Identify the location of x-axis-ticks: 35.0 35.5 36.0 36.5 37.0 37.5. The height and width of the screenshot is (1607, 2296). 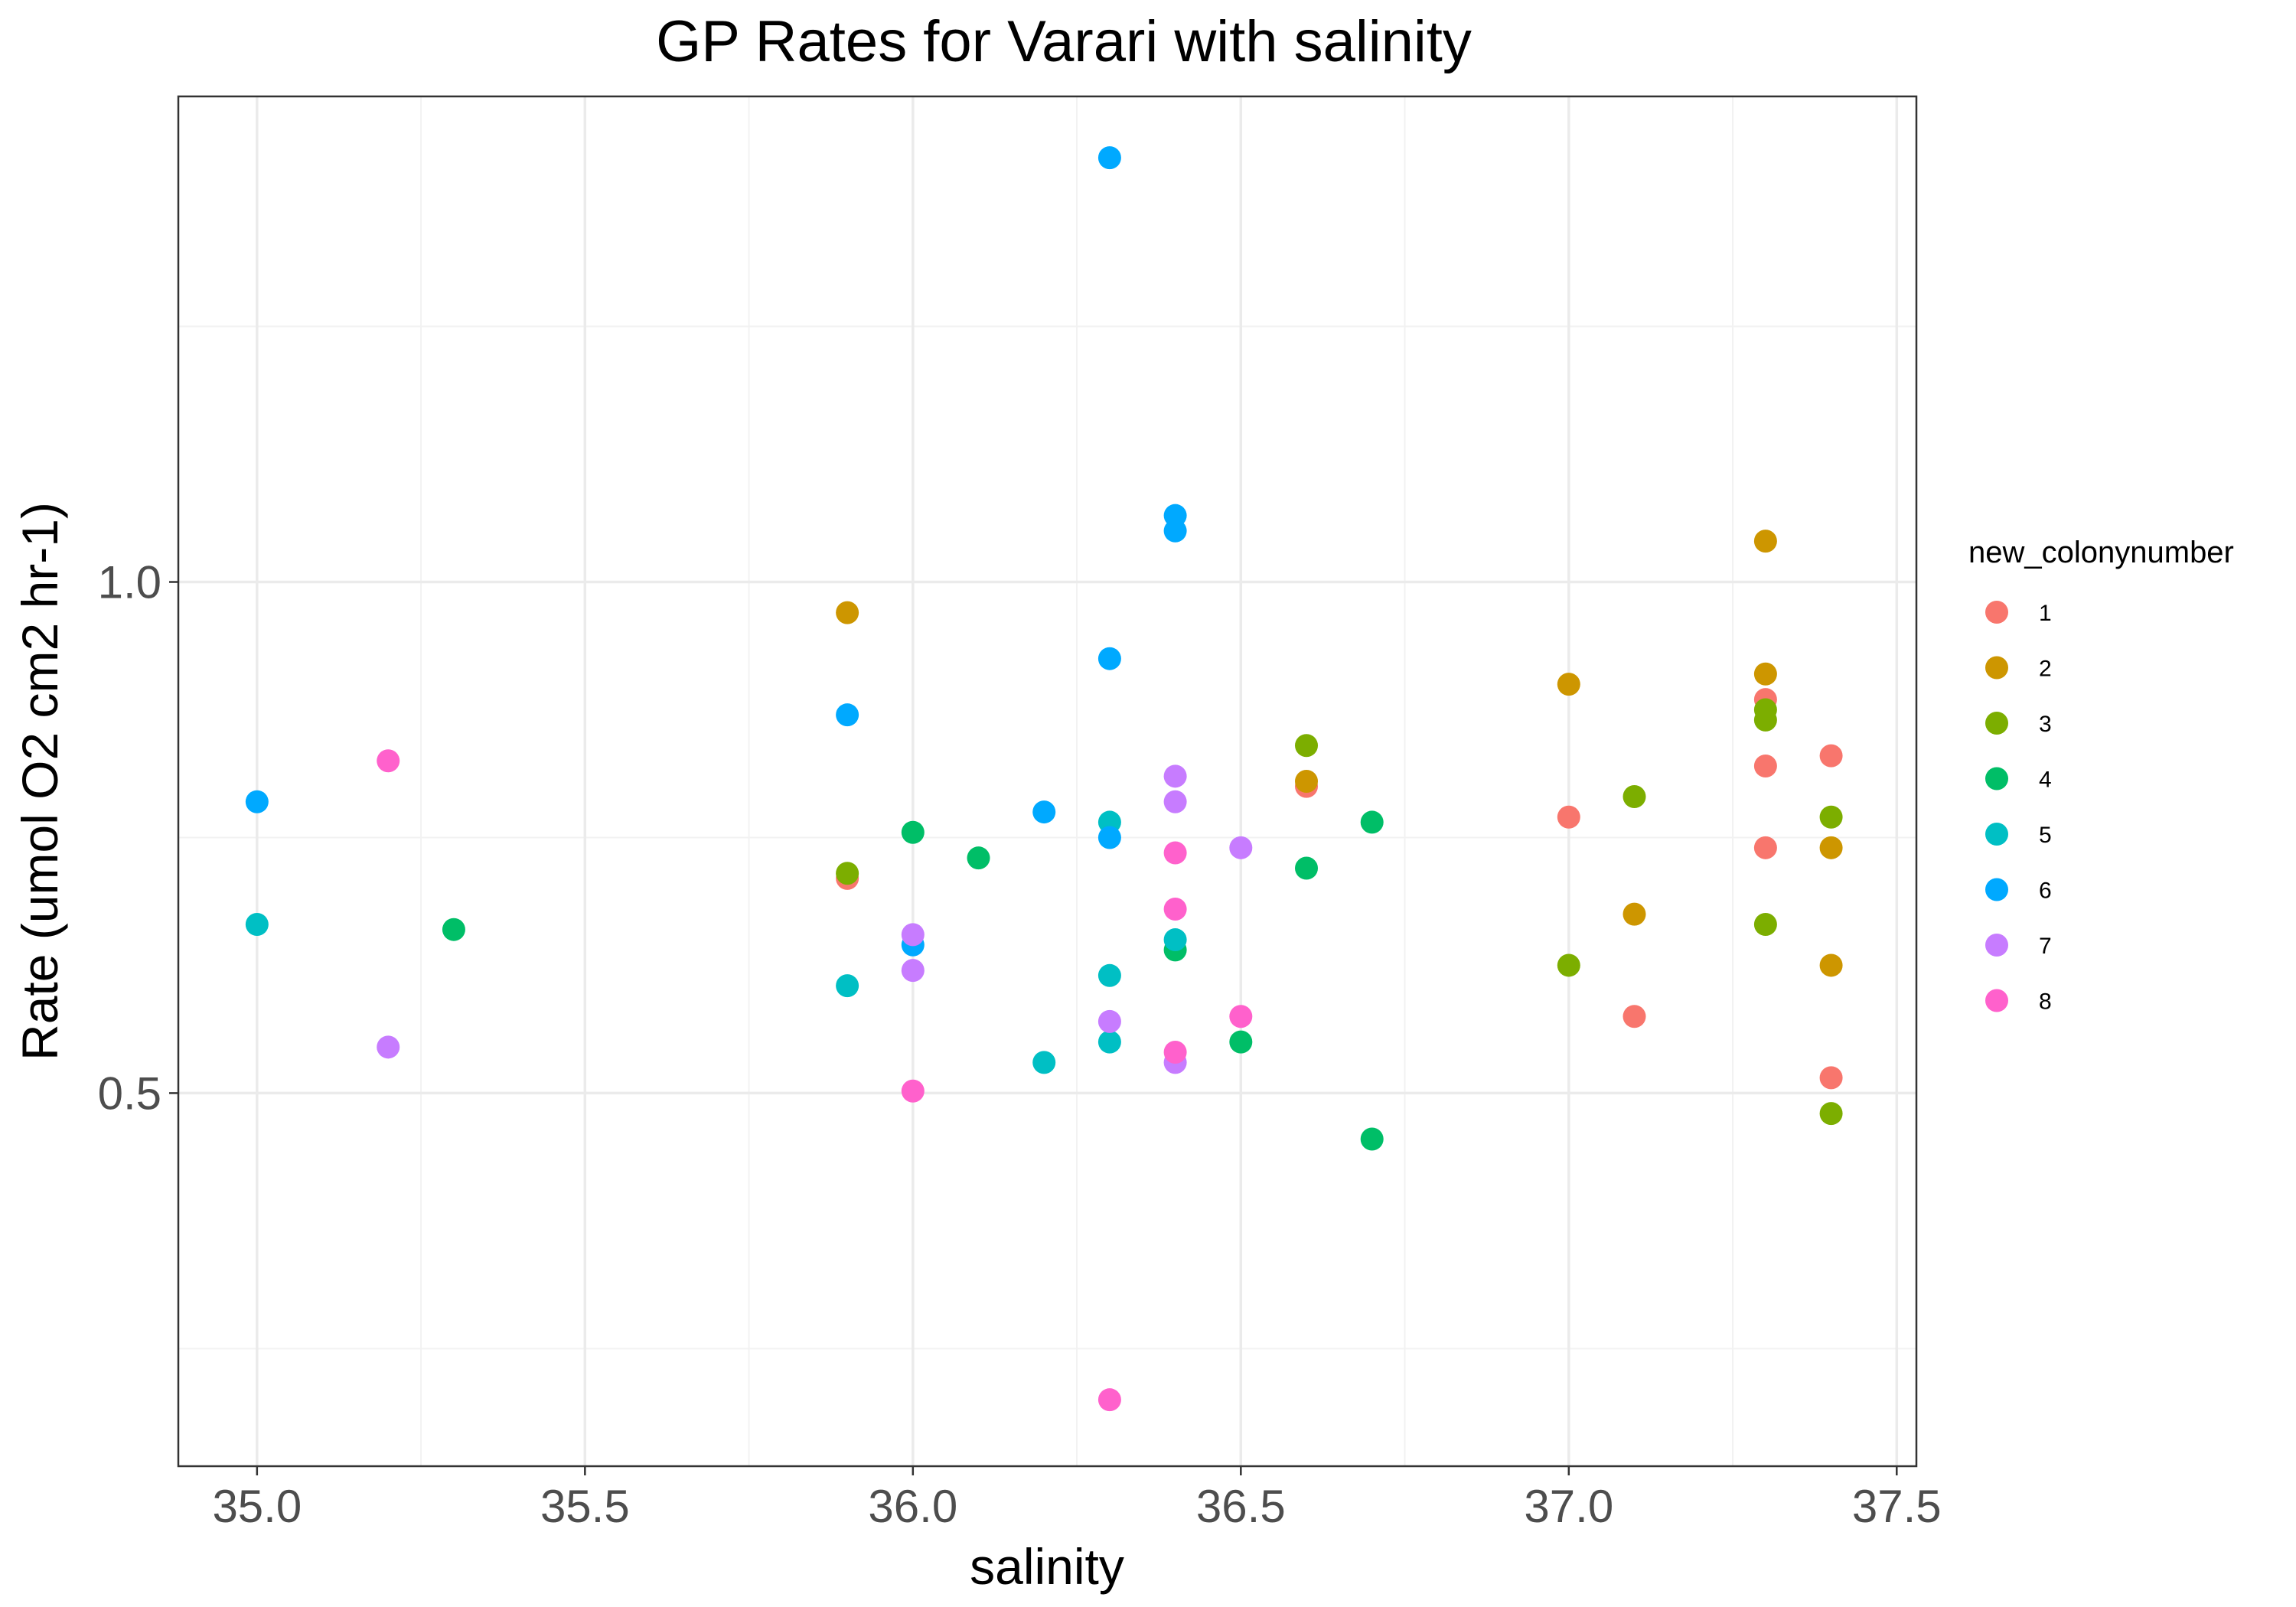
(1077, 1499).